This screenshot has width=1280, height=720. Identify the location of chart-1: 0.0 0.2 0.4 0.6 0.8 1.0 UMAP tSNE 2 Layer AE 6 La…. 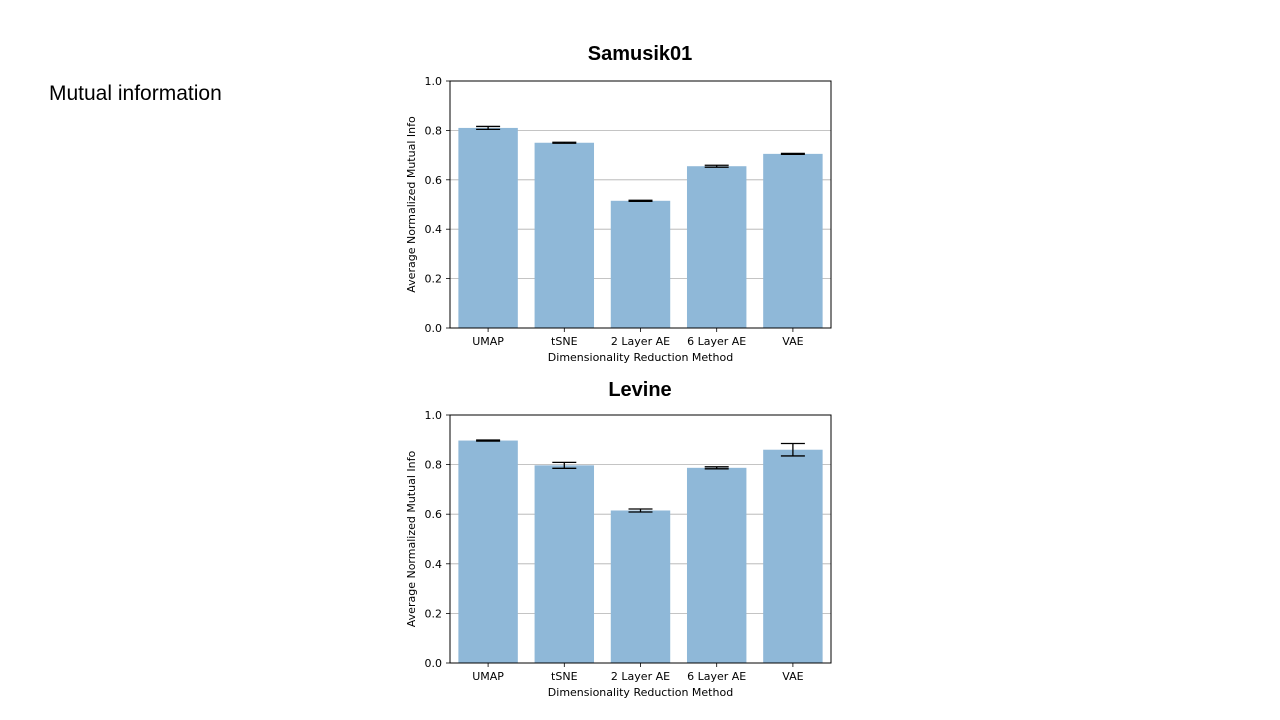
(618, 219).